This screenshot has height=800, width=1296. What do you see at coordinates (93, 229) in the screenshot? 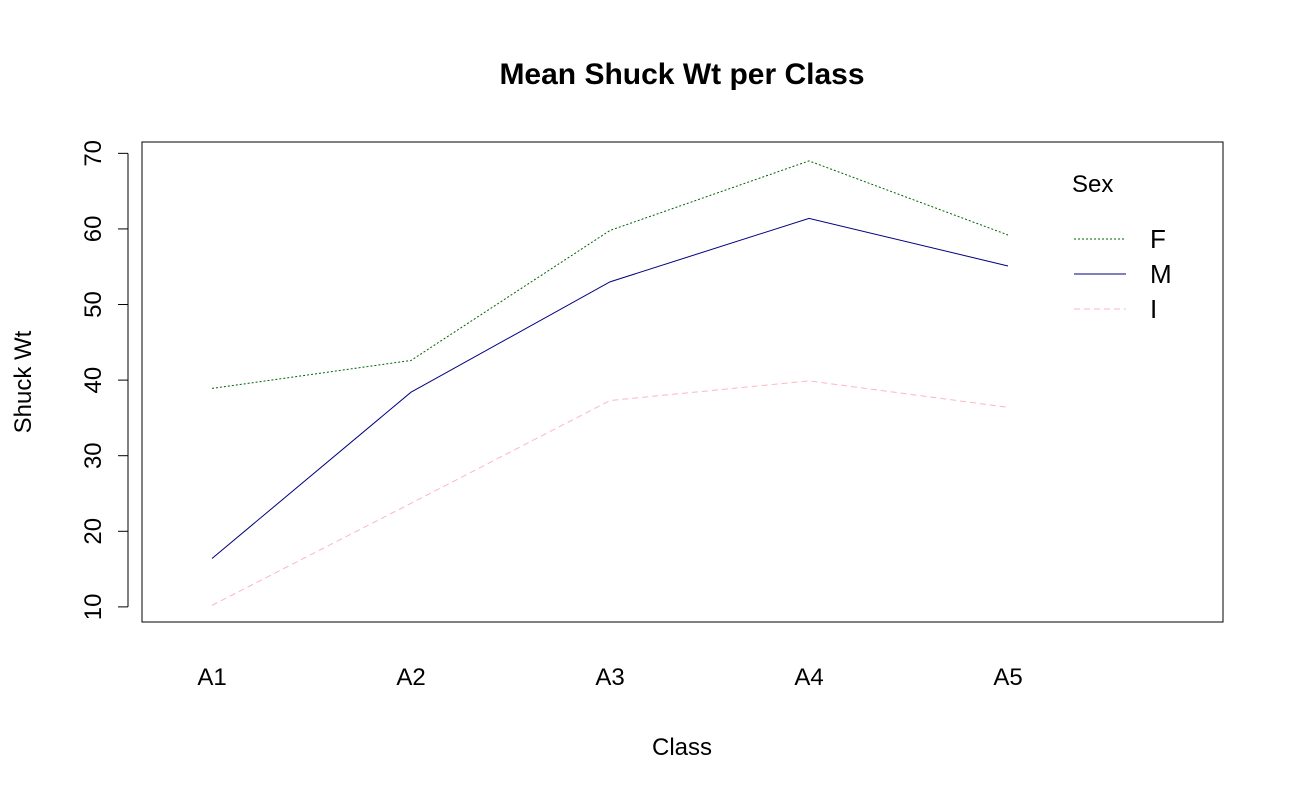
I see `y-tick-label: 60` at bounding box center [93, 229].